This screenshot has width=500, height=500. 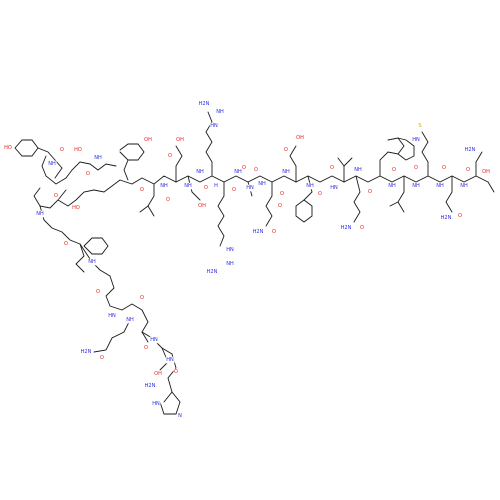 What do you see at coordinates (180, 416) in the screenshot?
I see `atom-label: N` at bounding box center [180, 416].